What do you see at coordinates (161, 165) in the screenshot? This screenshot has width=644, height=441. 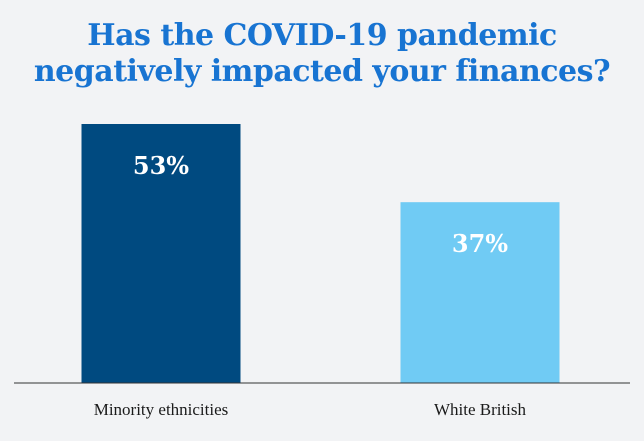 I see `bar-value-label-1: 53%` at bounding box center [161, 165].